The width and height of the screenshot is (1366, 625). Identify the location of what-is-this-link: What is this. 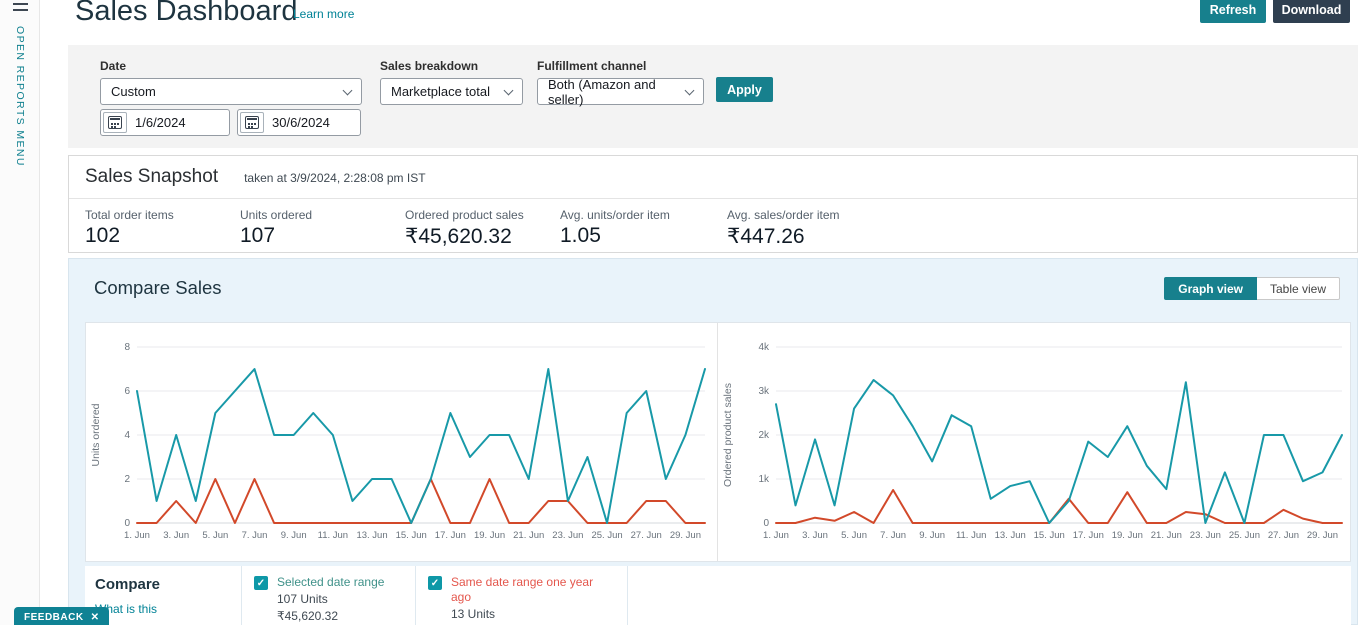
(126, 609).